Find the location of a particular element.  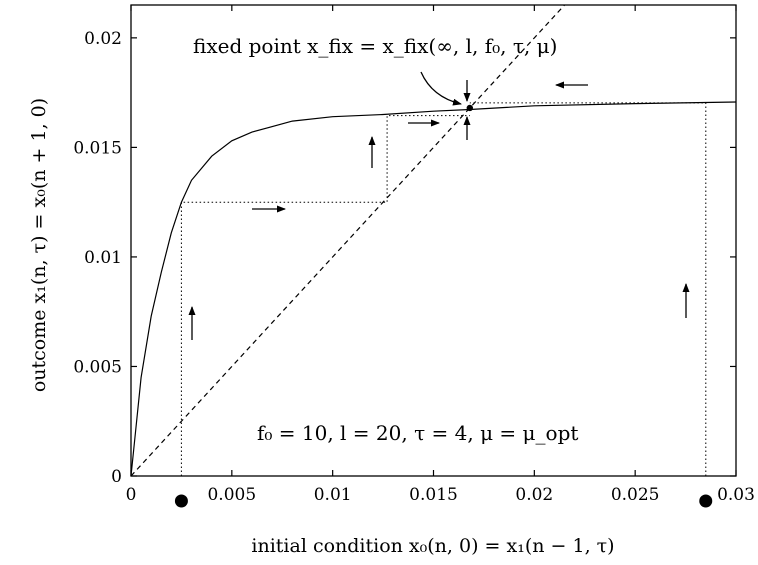

y-tick-label: 0.01 is located at coordinates (103, 258).